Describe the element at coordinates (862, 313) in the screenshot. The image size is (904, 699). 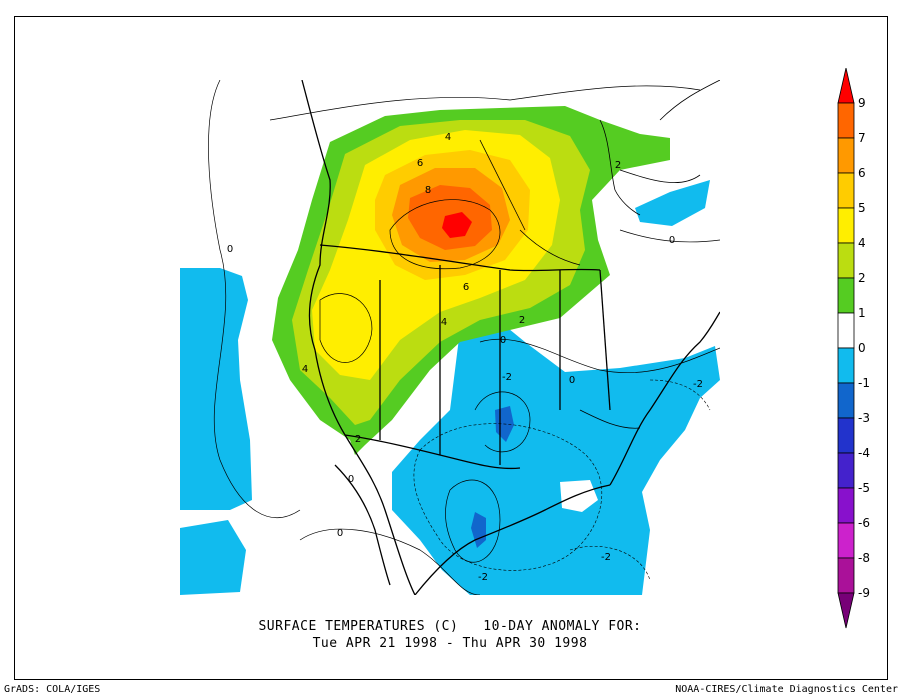
I see `colorbar-level-label: 1` at that location.